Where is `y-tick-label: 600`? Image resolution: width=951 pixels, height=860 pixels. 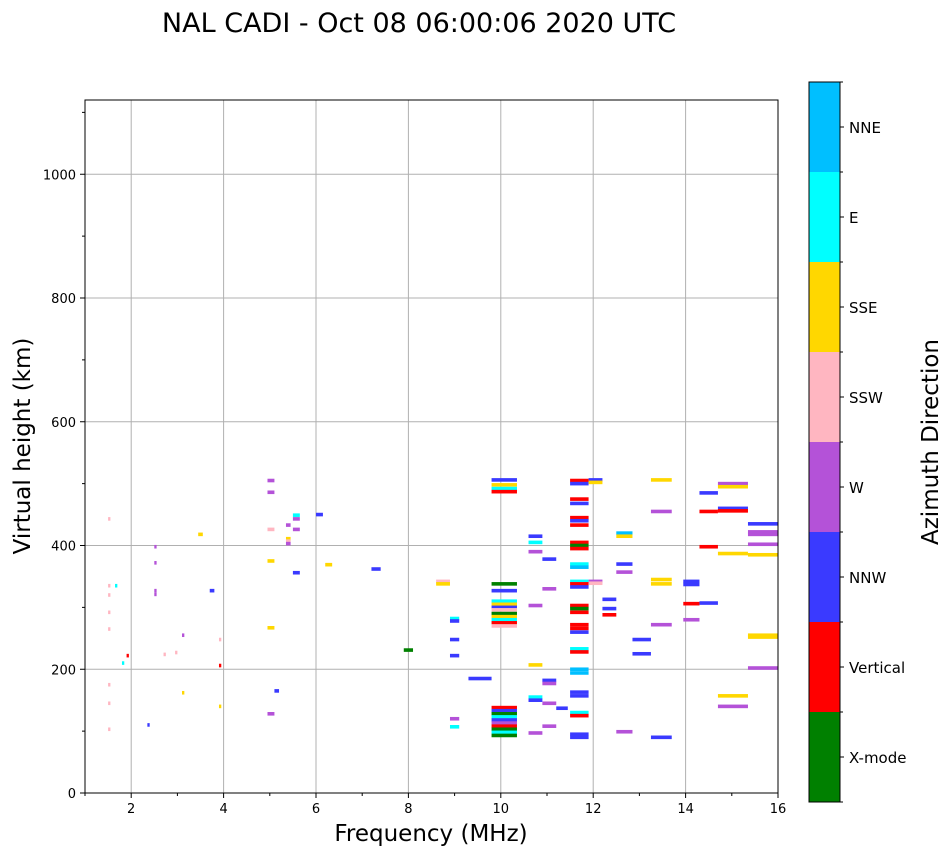
y-tick-label: 600 is located at coordinates (63, 423).